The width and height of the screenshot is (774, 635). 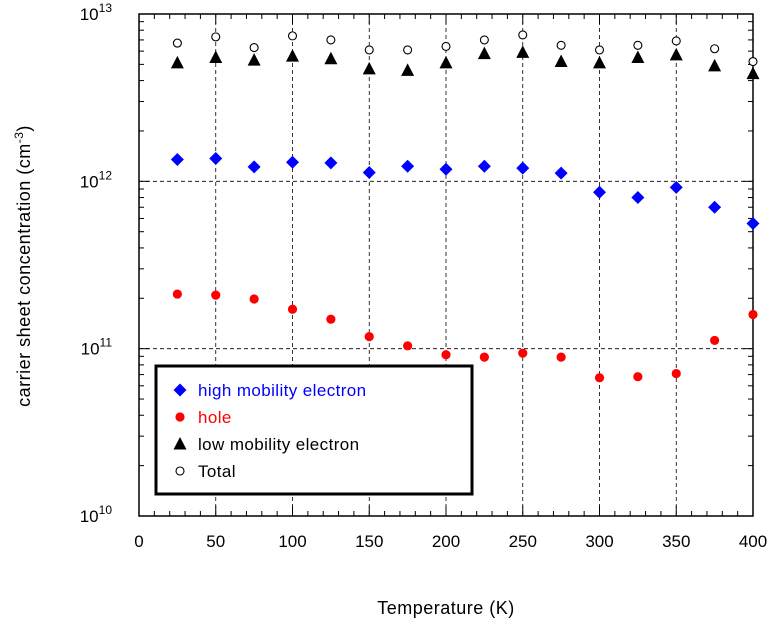 I want to click on legend-label-total: Total, so click(x=217, y=471).